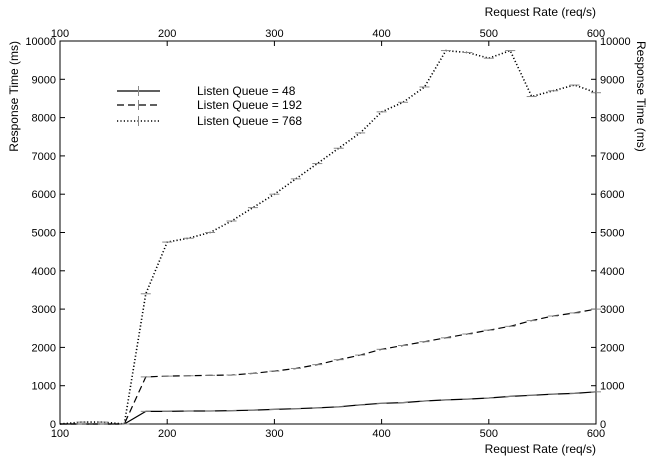 The height and width of the screenshot is (457, 651). What do you see at coordinates (44, 272) in the screenshot?
I see `y-tick-label-left: 4000` at bounding box center [44, 272].